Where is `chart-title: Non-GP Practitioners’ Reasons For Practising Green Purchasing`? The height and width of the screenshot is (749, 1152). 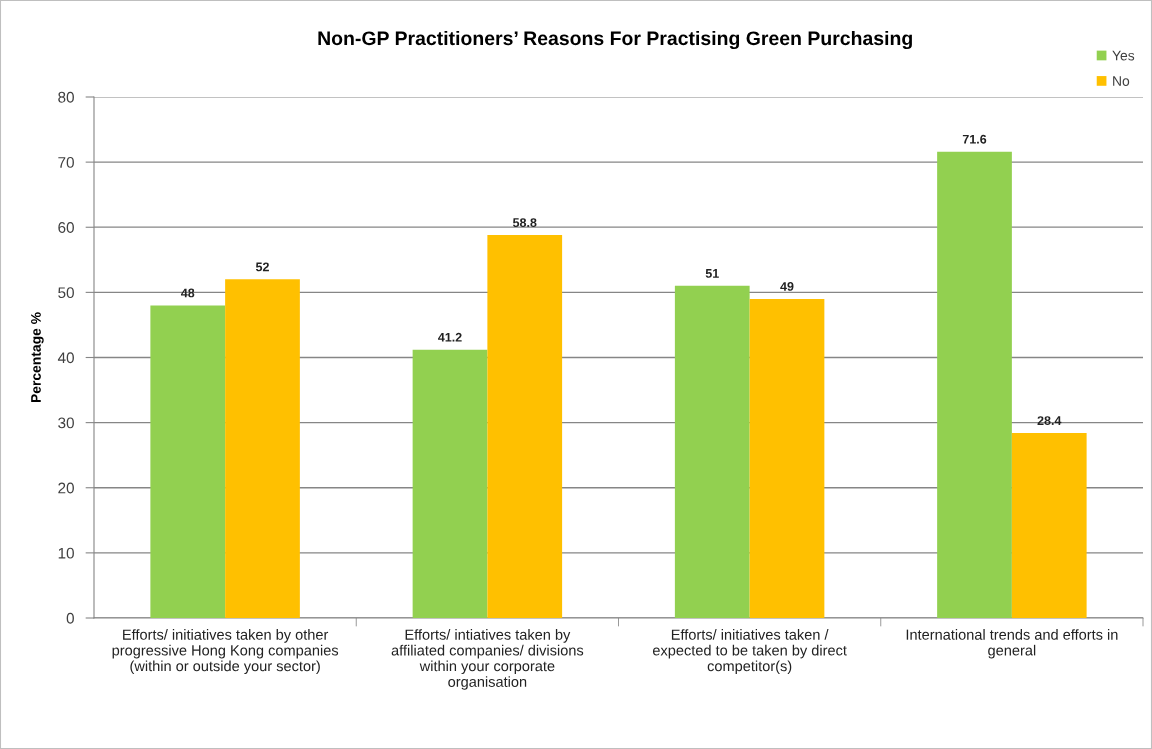 chart-title: Non-GP Practitioners’ Reasons For Practising Green Purchasing is located at coordinates (615, 40).